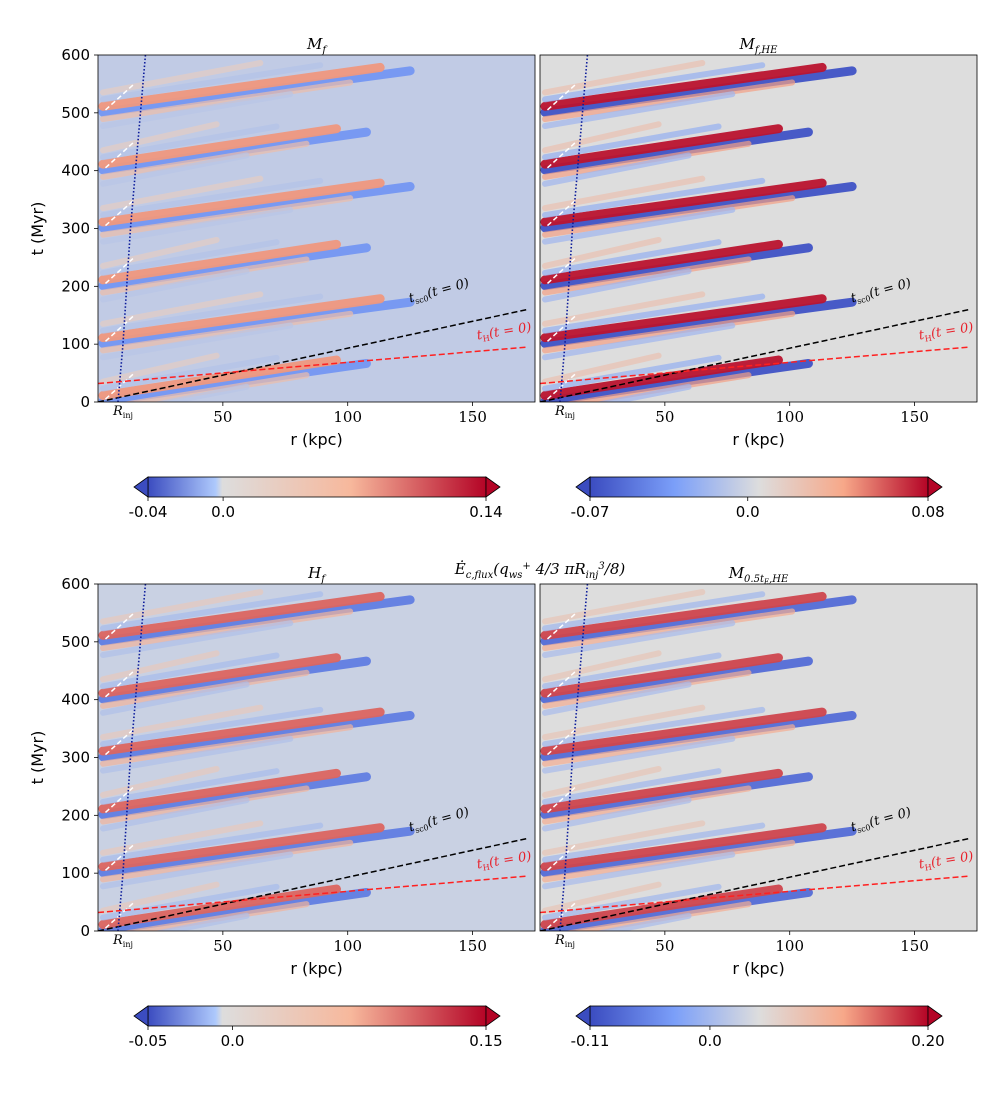  What do you see at coordinates (755, 884) in the screenshot?
I see `tsc-line` at bounding box center [755, 884].